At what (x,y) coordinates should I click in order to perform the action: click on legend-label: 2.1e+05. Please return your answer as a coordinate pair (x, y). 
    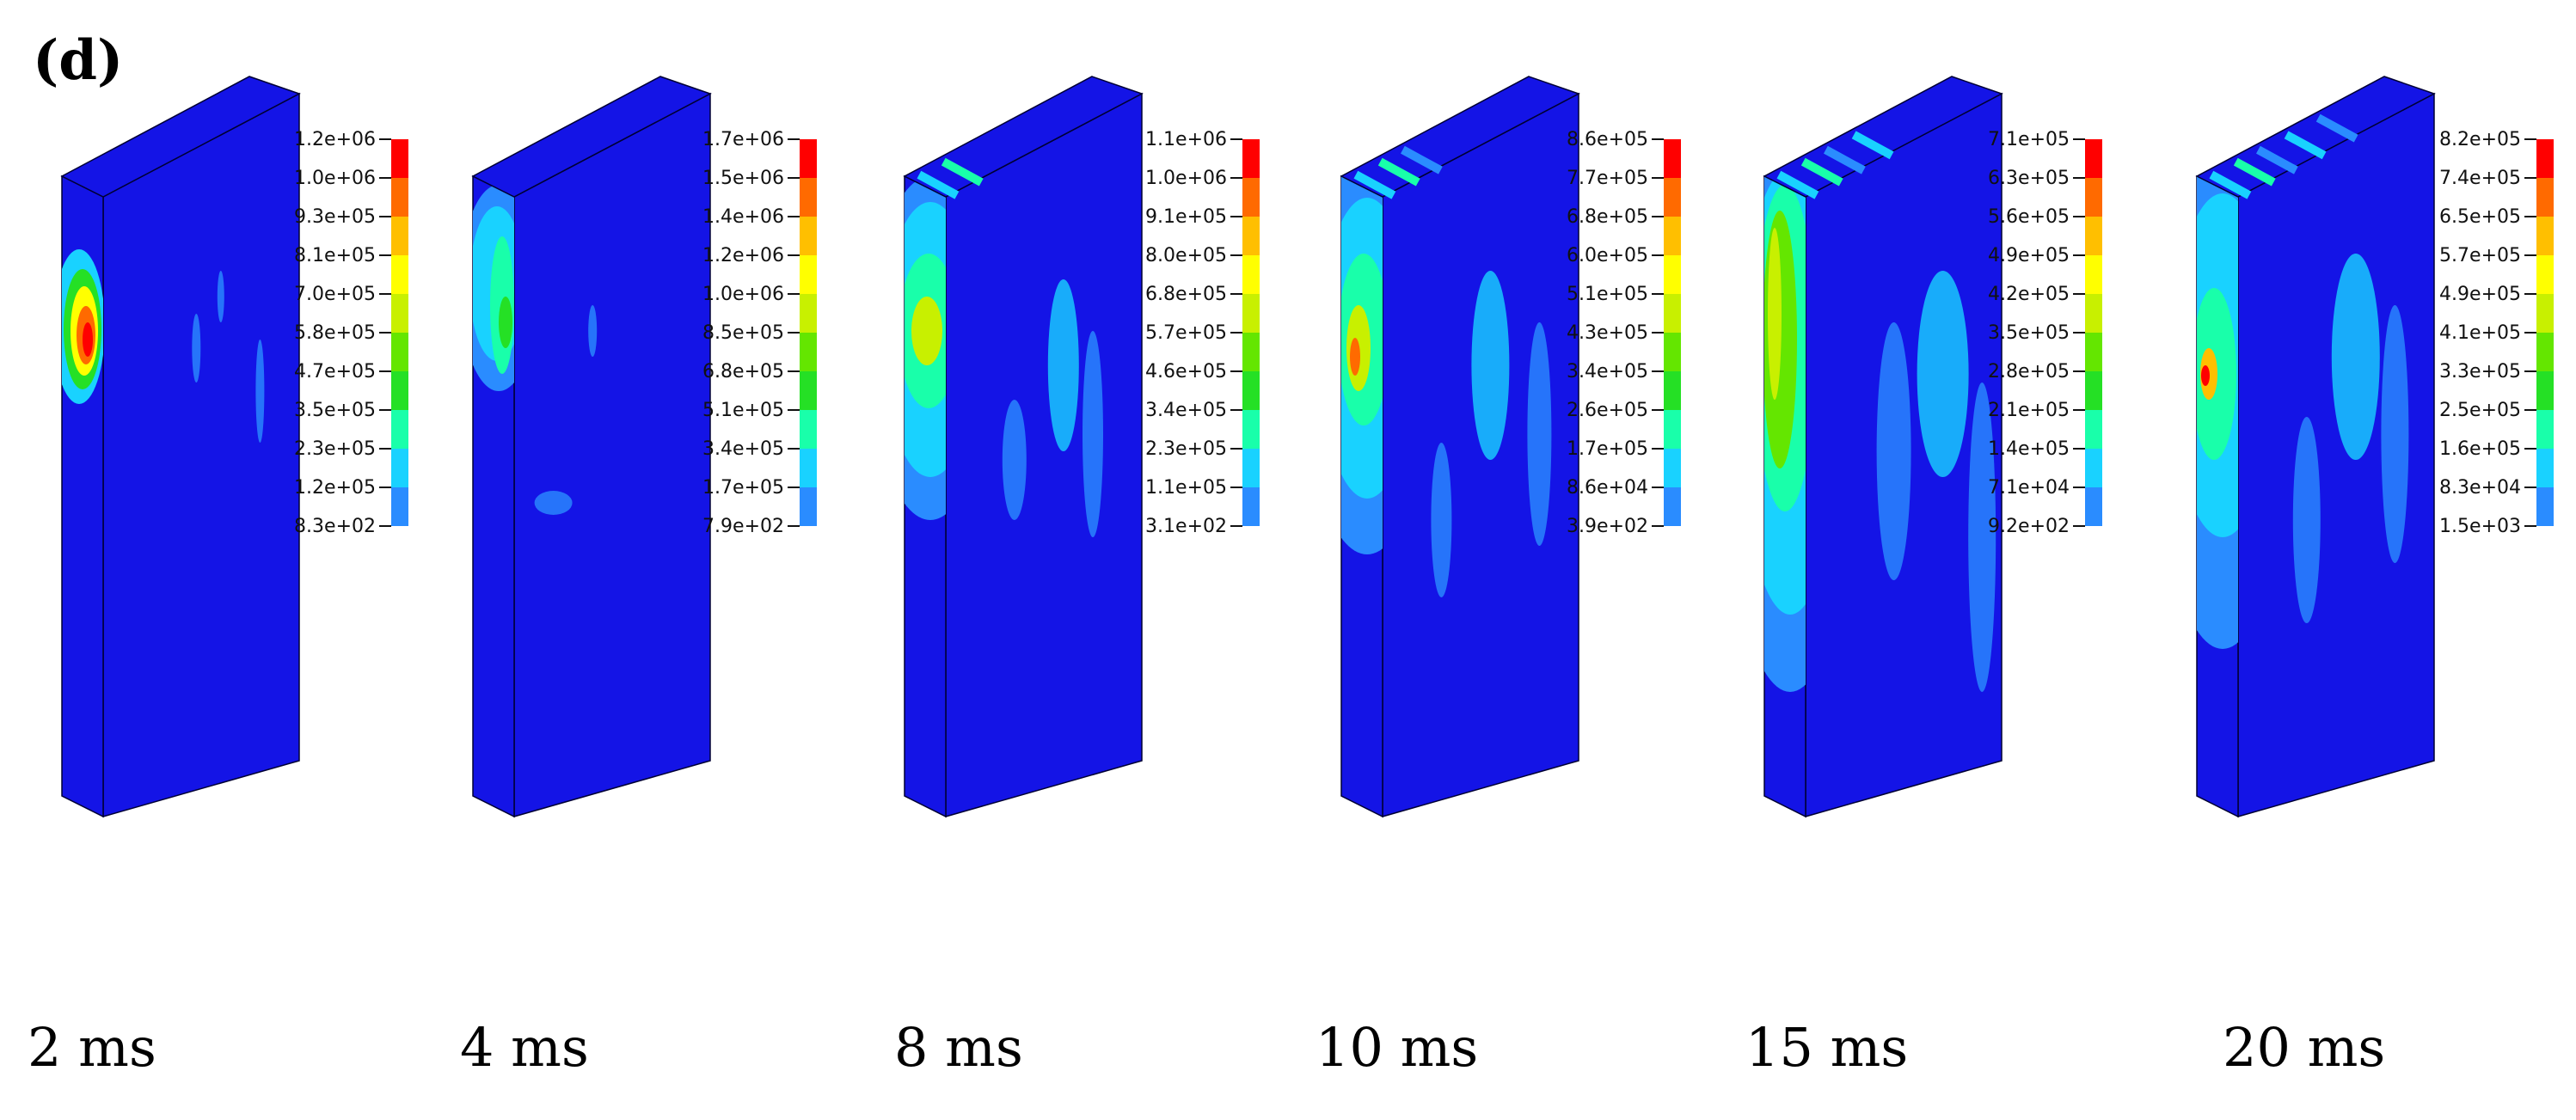
    Looking at the image, I should click on (2029, 410).